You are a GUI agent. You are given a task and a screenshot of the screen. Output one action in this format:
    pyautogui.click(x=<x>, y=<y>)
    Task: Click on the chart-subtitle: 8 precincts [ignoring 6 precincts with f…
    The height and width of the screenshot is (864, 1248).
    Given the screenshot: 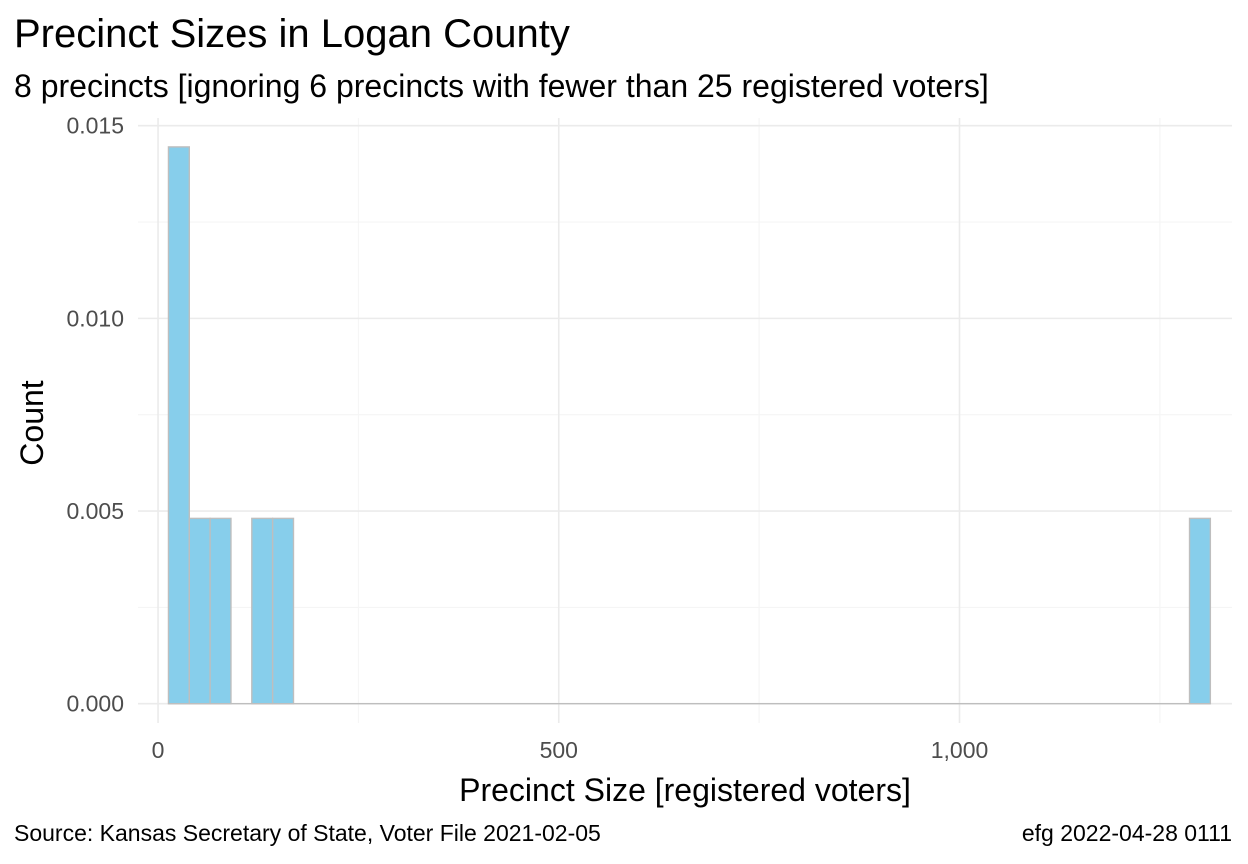 What is the action you would take?
    pyautogui.click(x=501, y=86)
    